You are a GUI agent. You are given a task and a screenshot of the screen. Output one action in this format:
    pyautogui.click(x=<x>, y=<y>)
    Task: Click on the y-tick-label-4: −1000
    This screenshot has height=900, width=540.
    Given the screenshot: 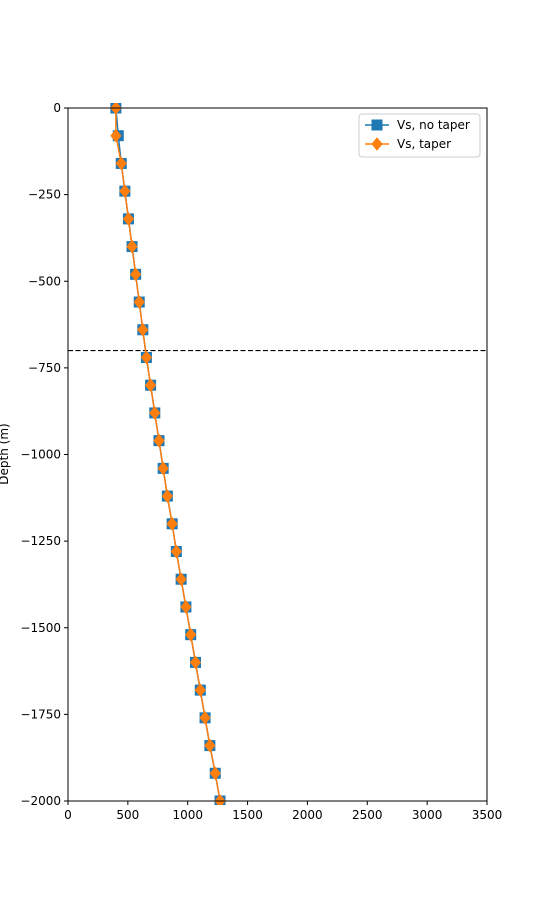 What is the action you would take?
    pyautogui.click(x=40, y=455)
    